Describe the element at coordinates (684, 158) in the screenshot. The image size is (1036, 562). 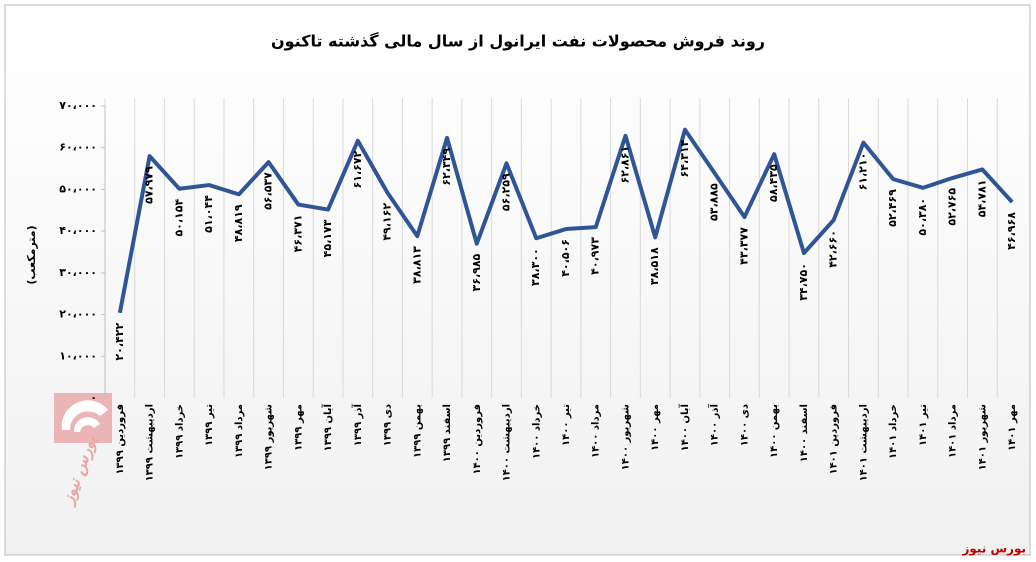
I see `data-label: ۶۴،۳۱۴` at that location.